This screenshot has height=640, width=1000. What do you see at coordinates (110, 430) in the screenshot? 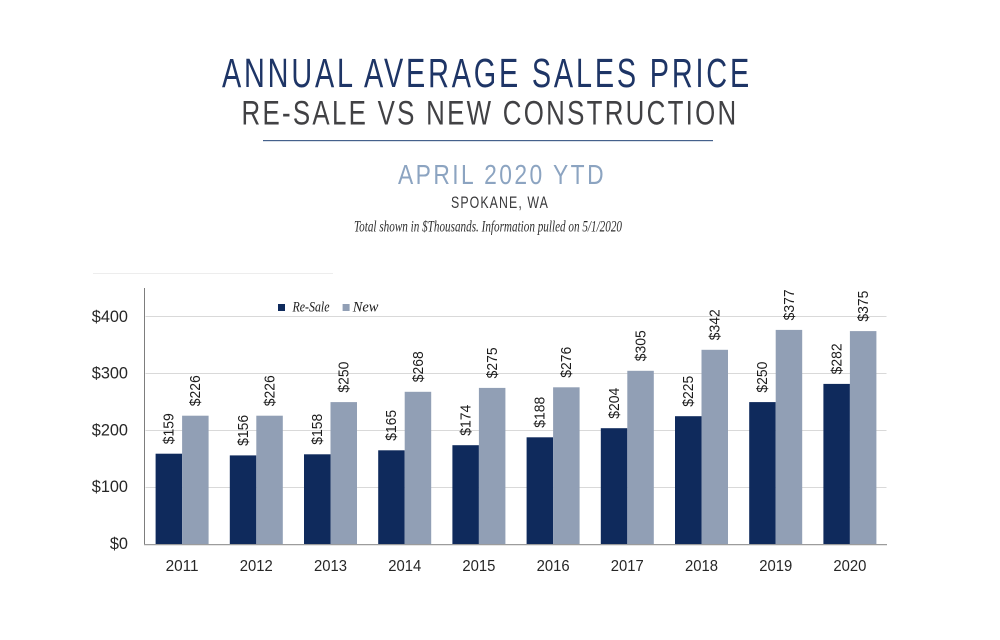
I see `svg-text: $200` at bounding box center [110, 430].